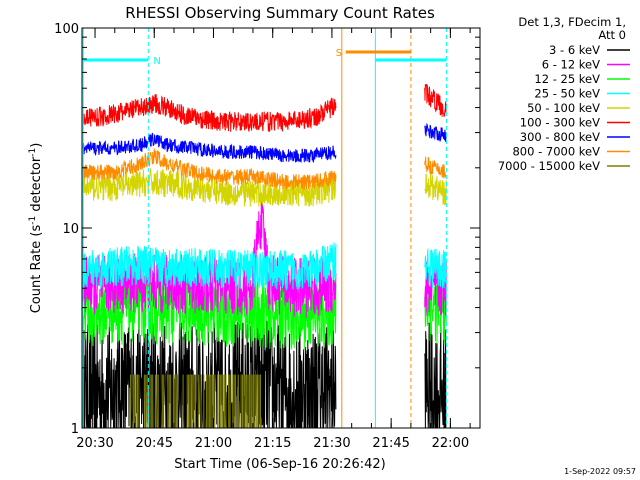  Describe the element at coordinates (572, 22) in the screenshot. I see `info-line: Det 1,3, FDecim 1,` at that location.